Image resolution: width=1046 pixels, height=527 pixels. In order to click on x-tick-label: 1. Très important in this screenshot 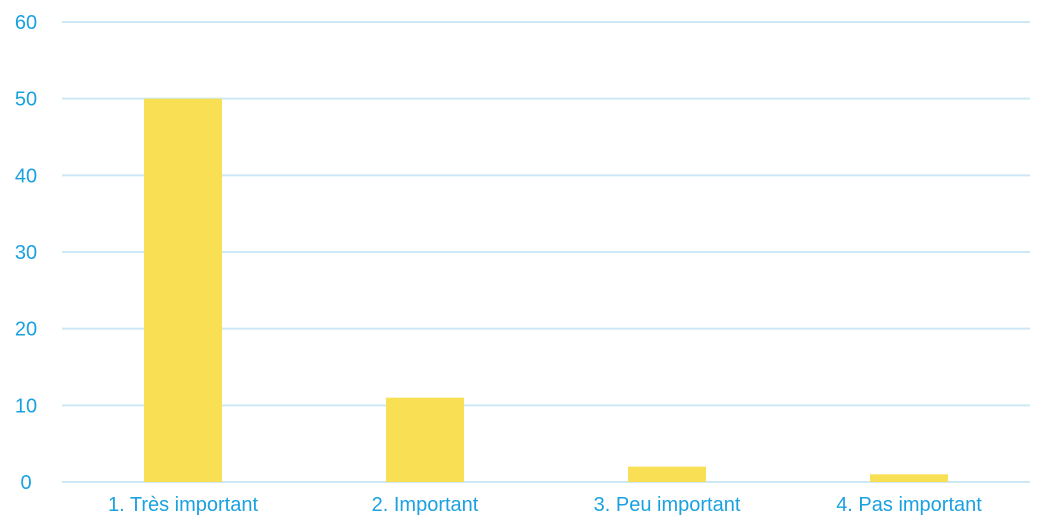, I will do `click(183, 505)`.